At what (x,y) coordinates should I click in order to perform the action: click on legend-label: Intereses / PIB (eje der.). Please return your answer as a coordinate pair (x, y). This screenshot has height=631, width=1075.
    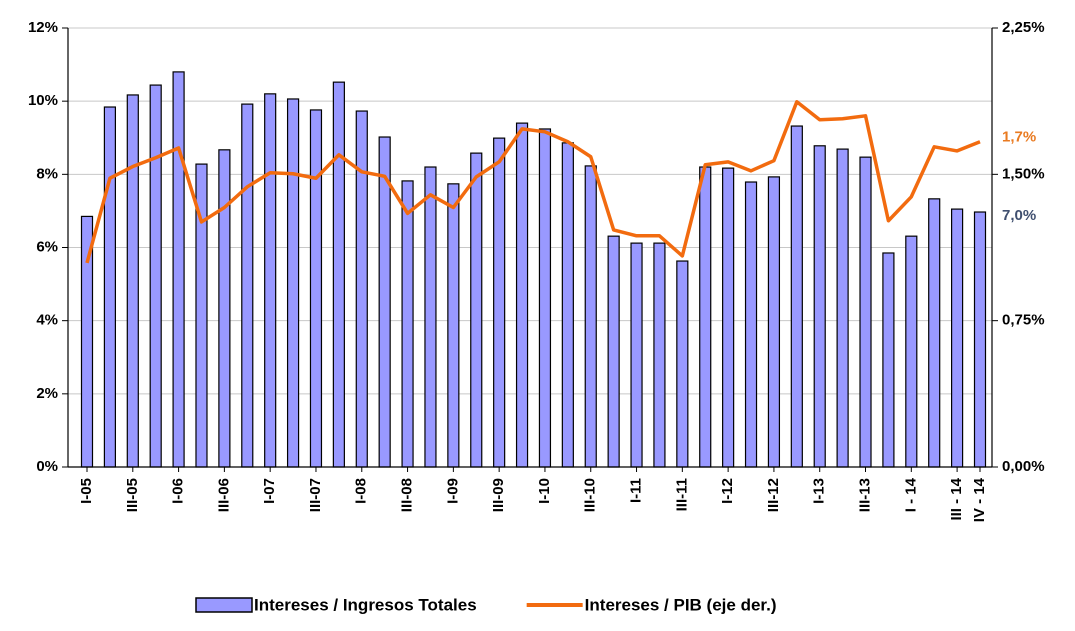
    Looking at the image, I should click on (681, 604).